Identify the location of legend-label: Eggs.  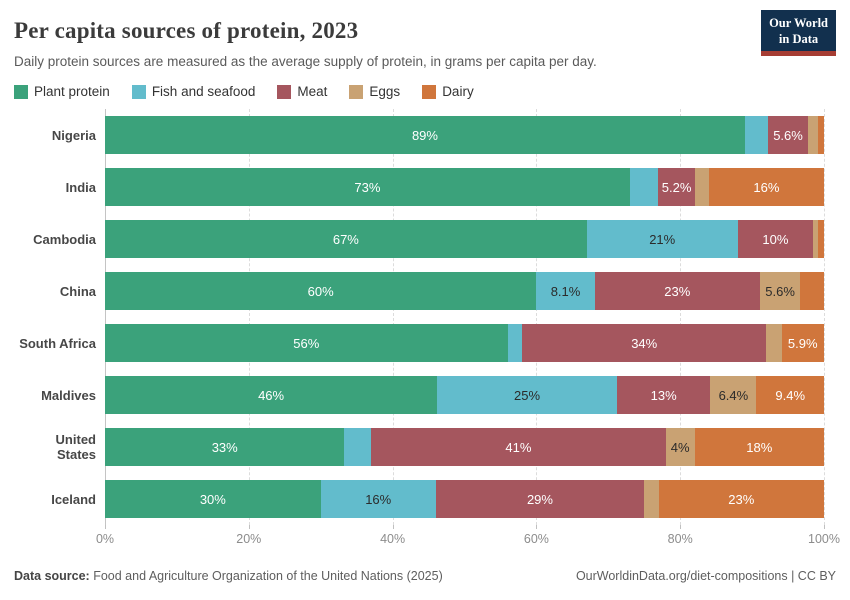
(385, 91).